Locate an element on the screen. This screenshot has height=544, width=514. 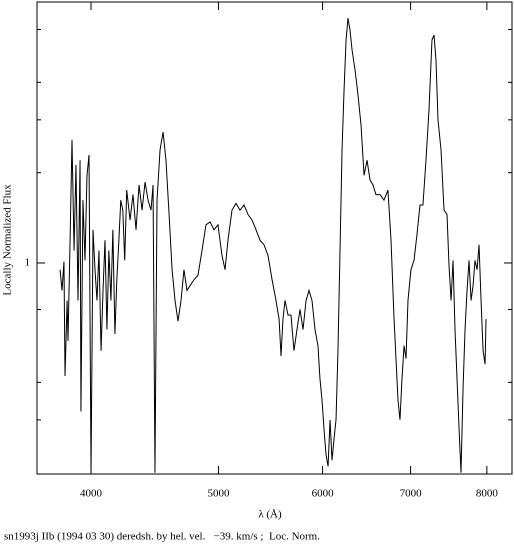
x-tick-label: 5000 is located at coordinates (218, 494).